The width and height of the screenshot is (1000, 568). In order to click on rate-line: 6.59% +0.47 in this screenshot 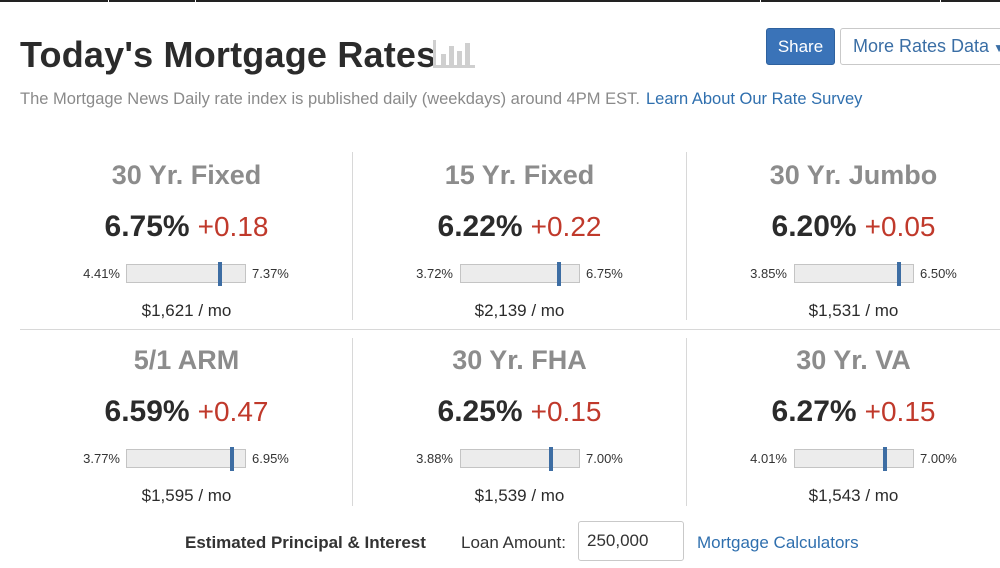, I will do `click(186, 412)`.